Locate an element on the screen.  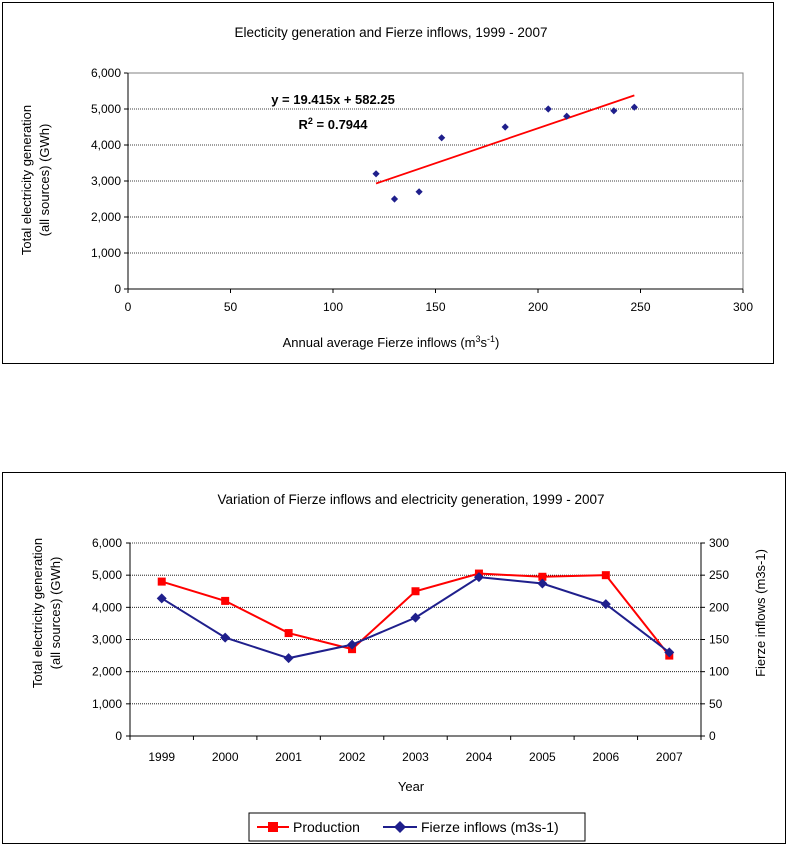
line-y-tick-label: 1,000 is located at coordinates (107, 704).